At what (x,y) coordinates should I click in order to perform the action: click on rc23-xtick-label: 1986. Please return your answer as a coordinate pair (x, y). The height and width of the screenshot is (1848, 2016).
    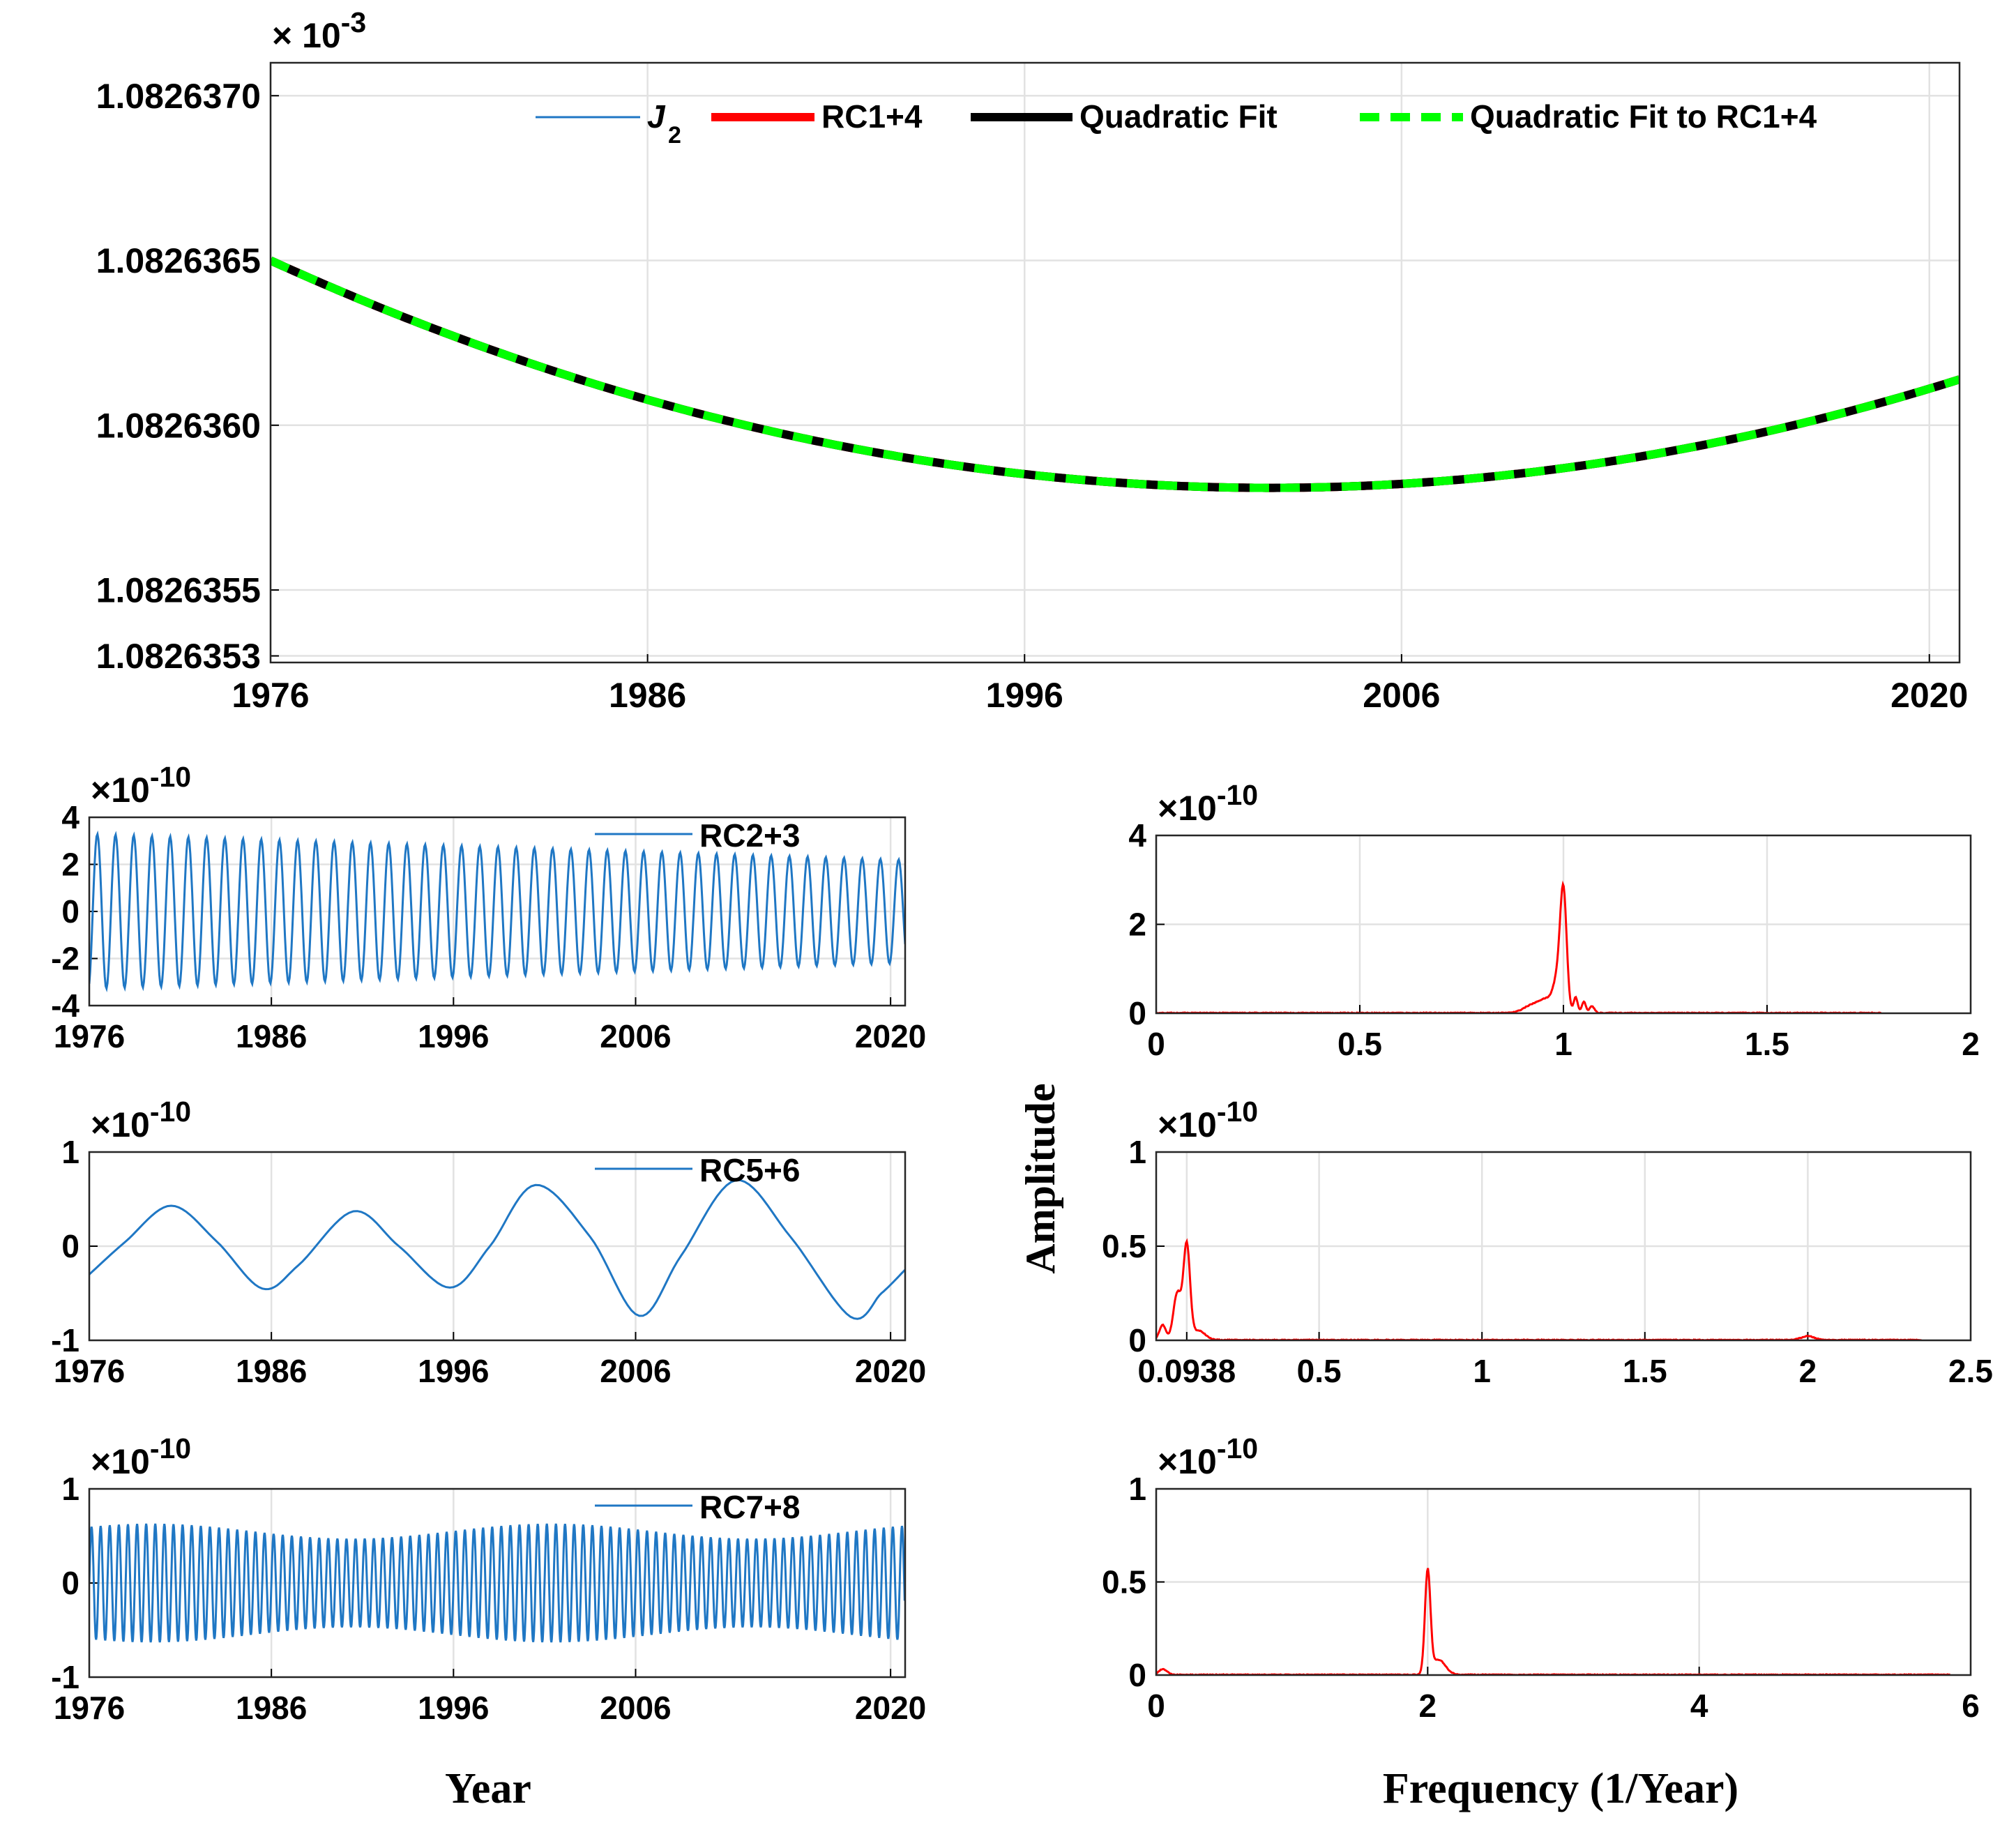
    Looking at the image, I should click on (271, 1036).